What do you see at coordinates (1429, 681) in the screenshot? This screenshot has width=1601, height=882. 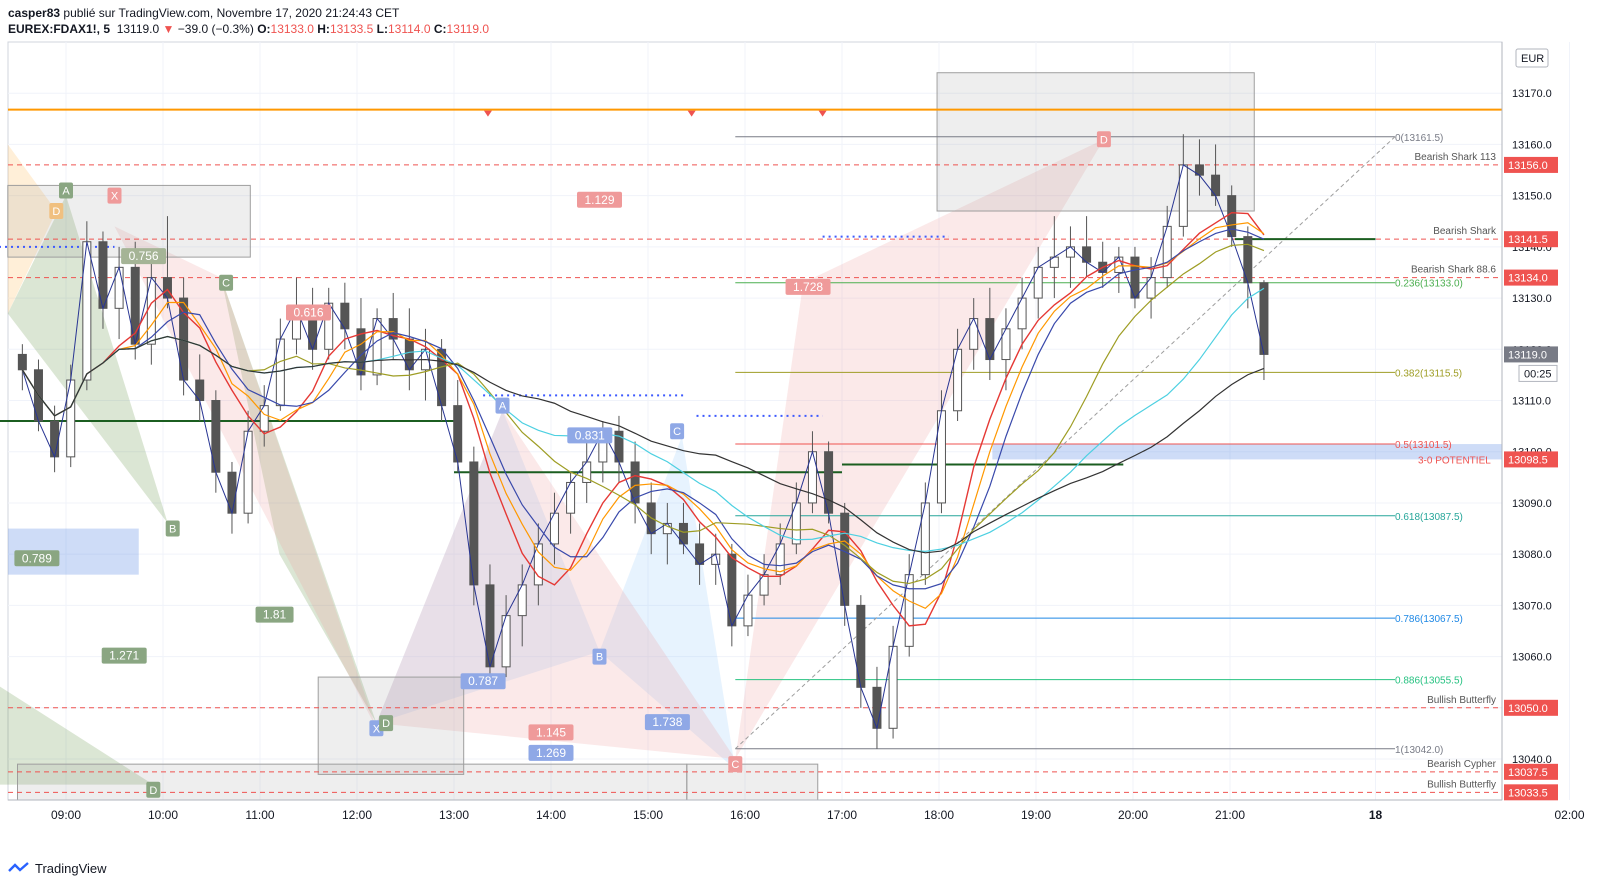 I see `fib-label: 0.886(13055.5)` at bounding box center [1429, 681].